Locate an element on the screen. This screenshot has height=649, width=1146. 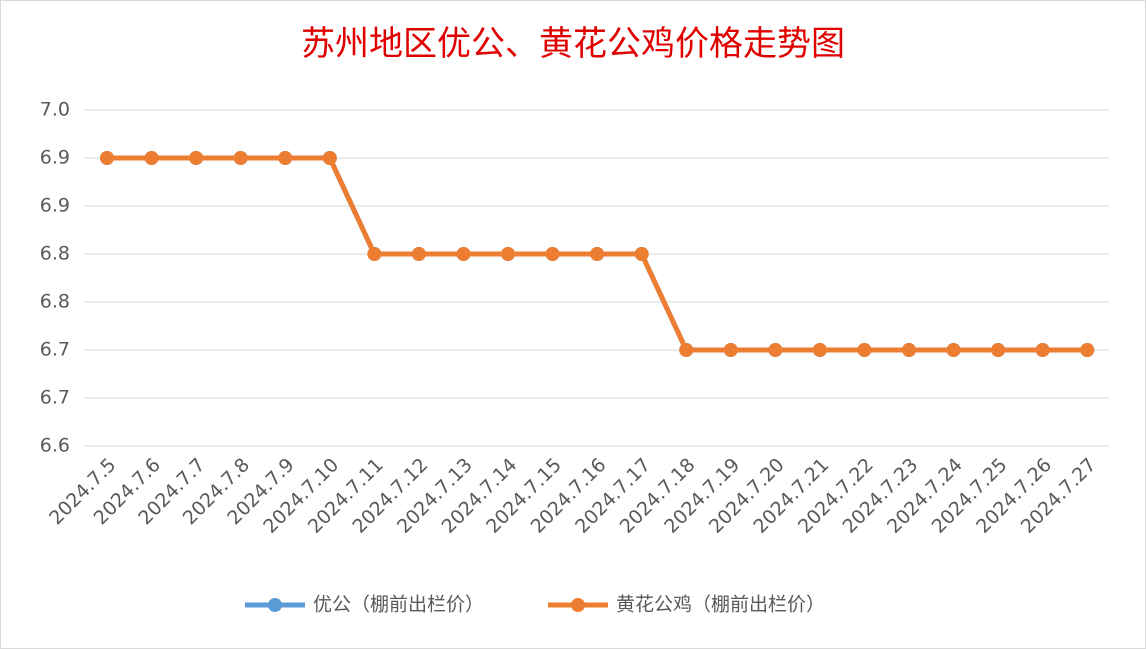
y-tick-label: 7.0 is located at coordinates (55, 110).